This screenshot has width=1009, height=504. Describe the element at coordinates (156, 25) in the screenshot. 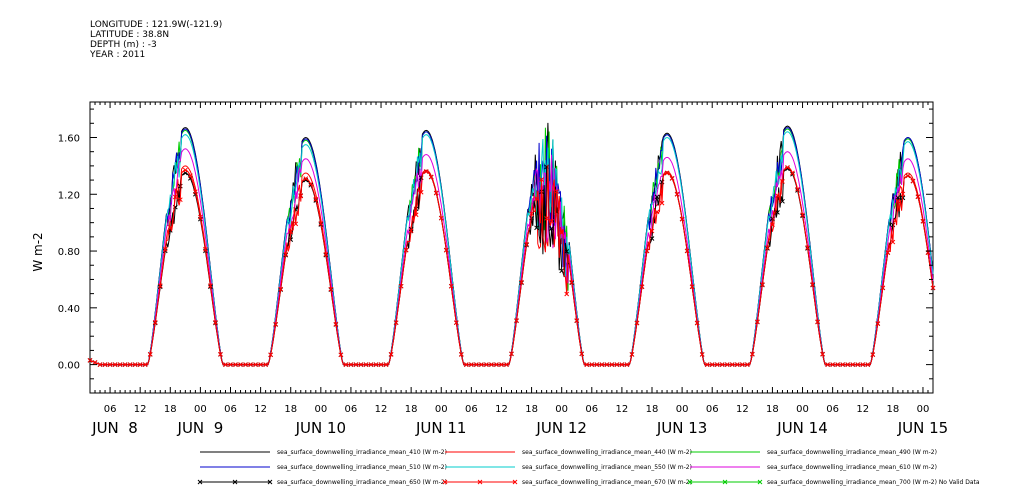

I see `longitude-text: LONGITUDE : 121.9W(-121.9)` at that location.